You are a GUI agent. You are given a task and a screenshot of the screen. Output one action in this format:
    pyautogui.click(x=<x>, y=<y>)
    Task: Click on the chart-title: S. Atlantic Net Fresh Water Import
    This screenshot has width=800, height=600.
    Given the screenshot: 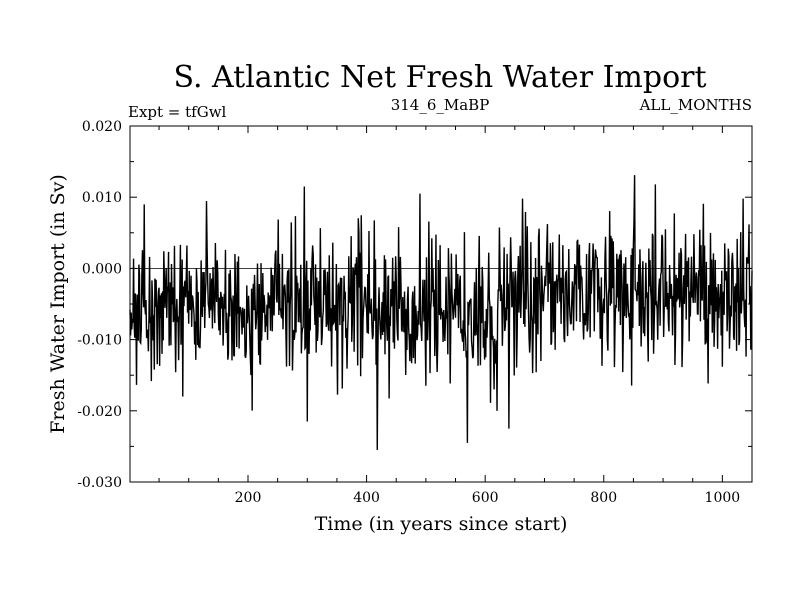 What is the action you would take?
    pyautogui.click(x=439, y=77)
    